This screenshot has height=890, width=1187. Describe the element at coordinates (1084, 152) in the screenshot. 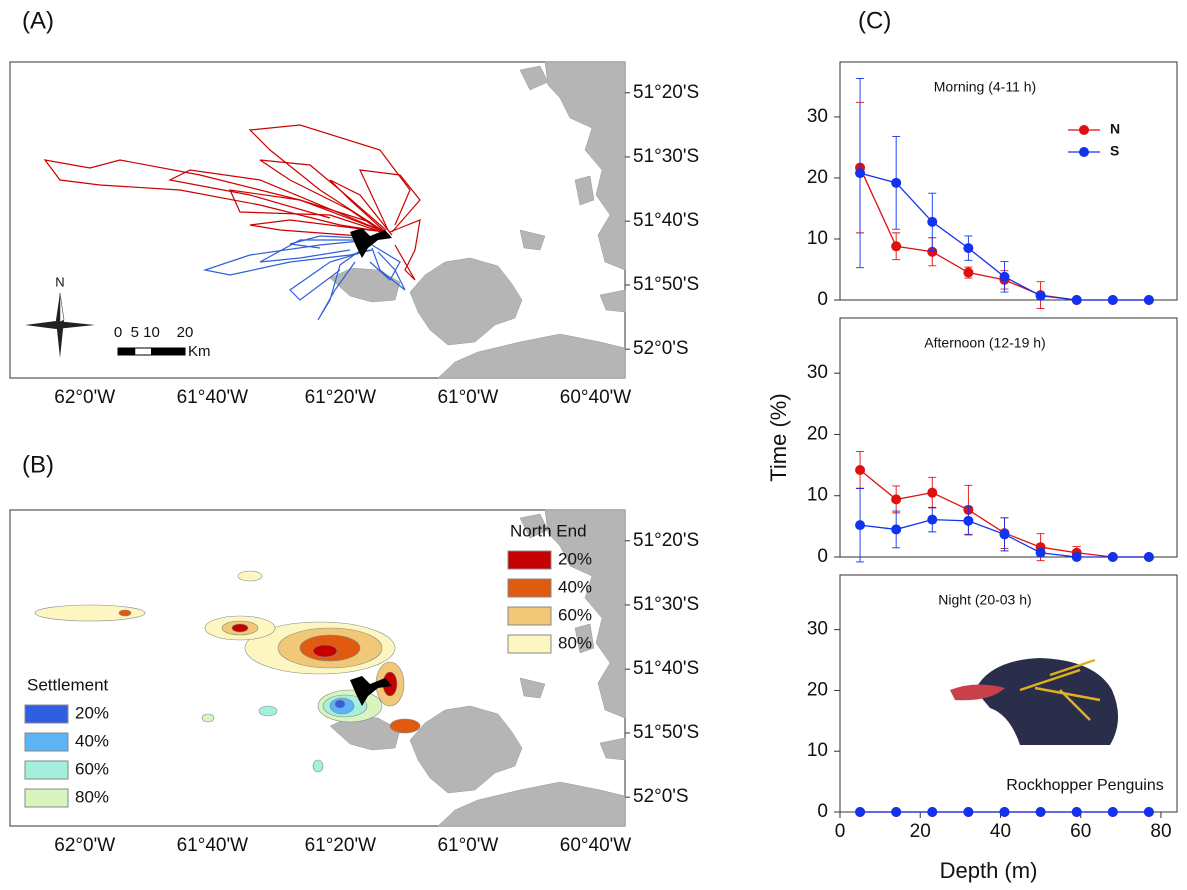

I see `legend-marker` at that location.